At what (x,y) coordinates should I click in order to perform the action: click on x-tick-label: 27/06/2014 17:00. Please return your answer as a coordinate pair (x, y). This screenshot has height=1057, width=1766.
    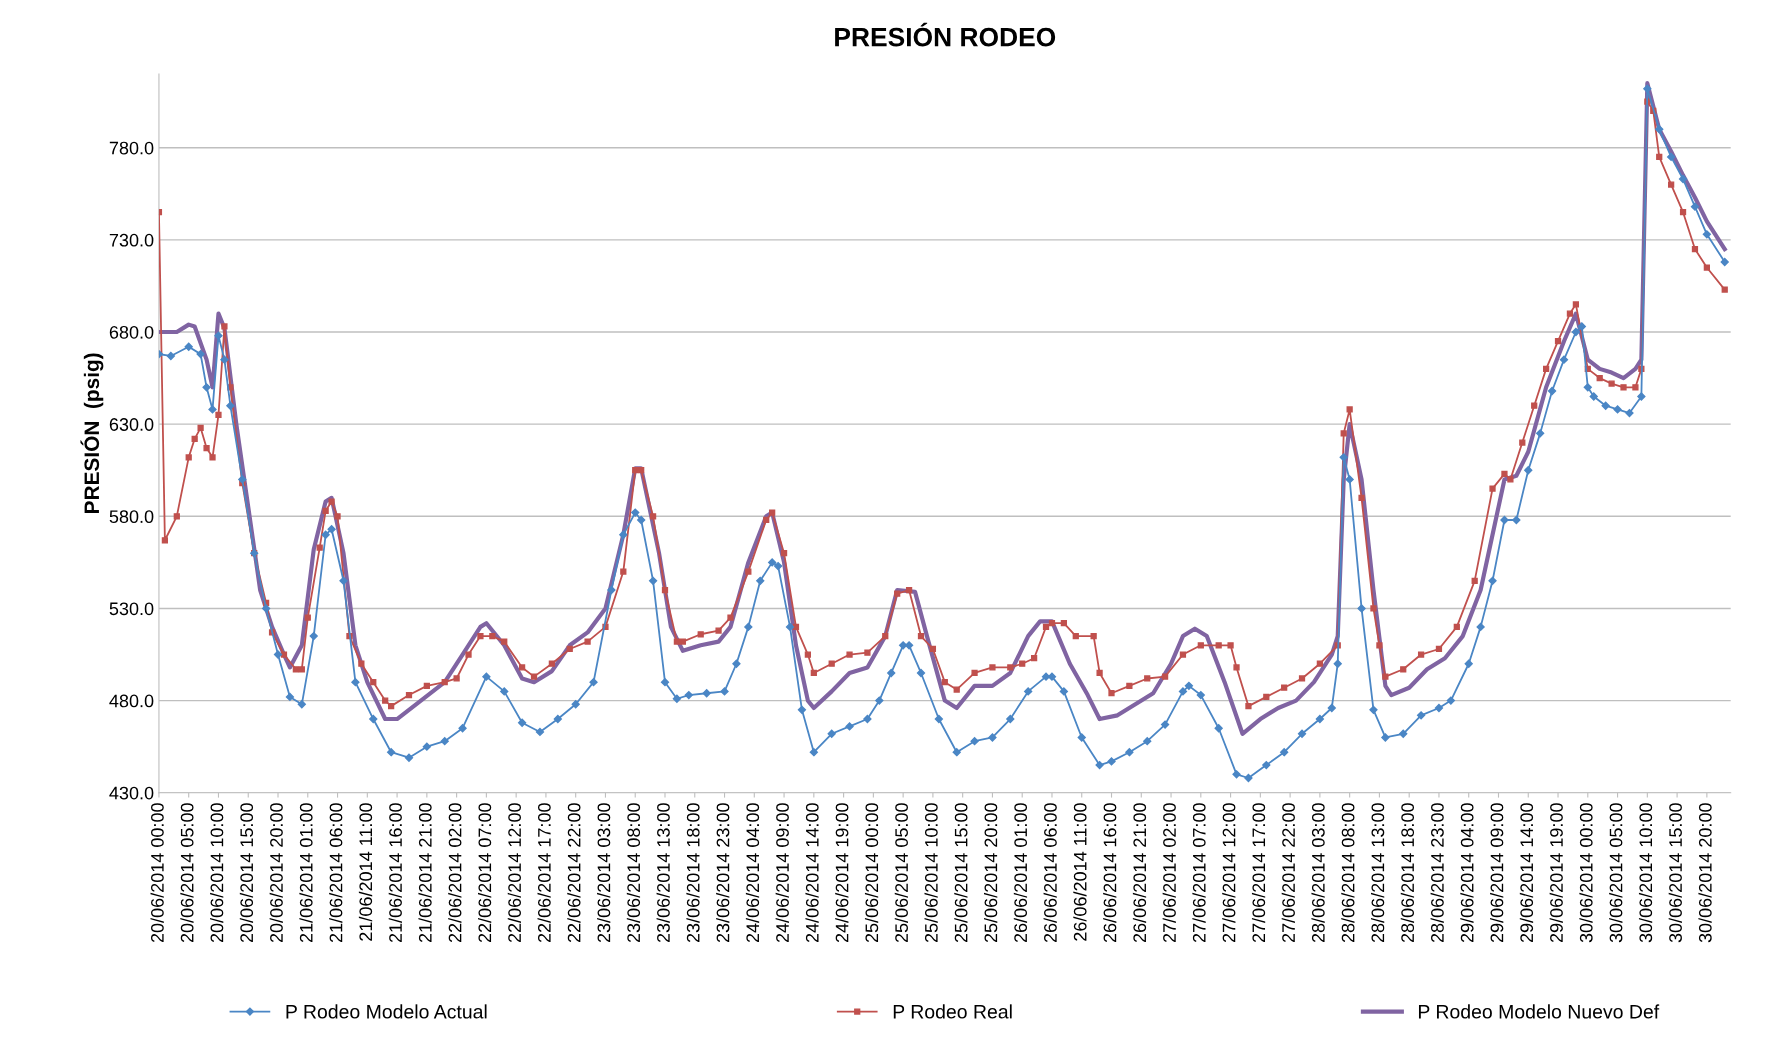
    Looking at the image, I should click on (1258, 873).